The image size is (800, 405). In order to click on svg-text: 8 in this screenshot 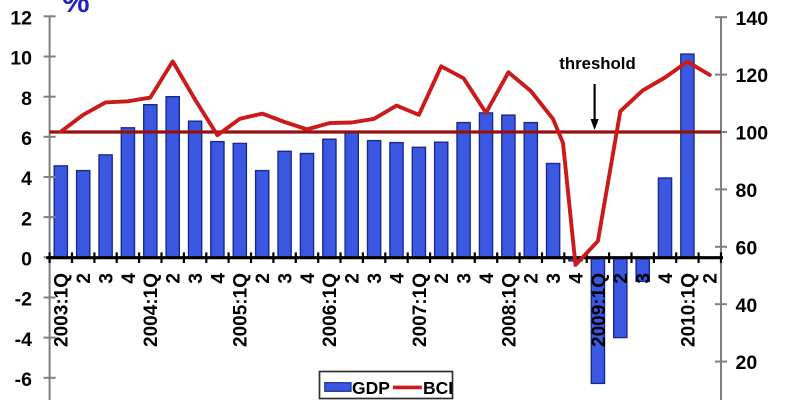, I will do `click(26, 99)`.